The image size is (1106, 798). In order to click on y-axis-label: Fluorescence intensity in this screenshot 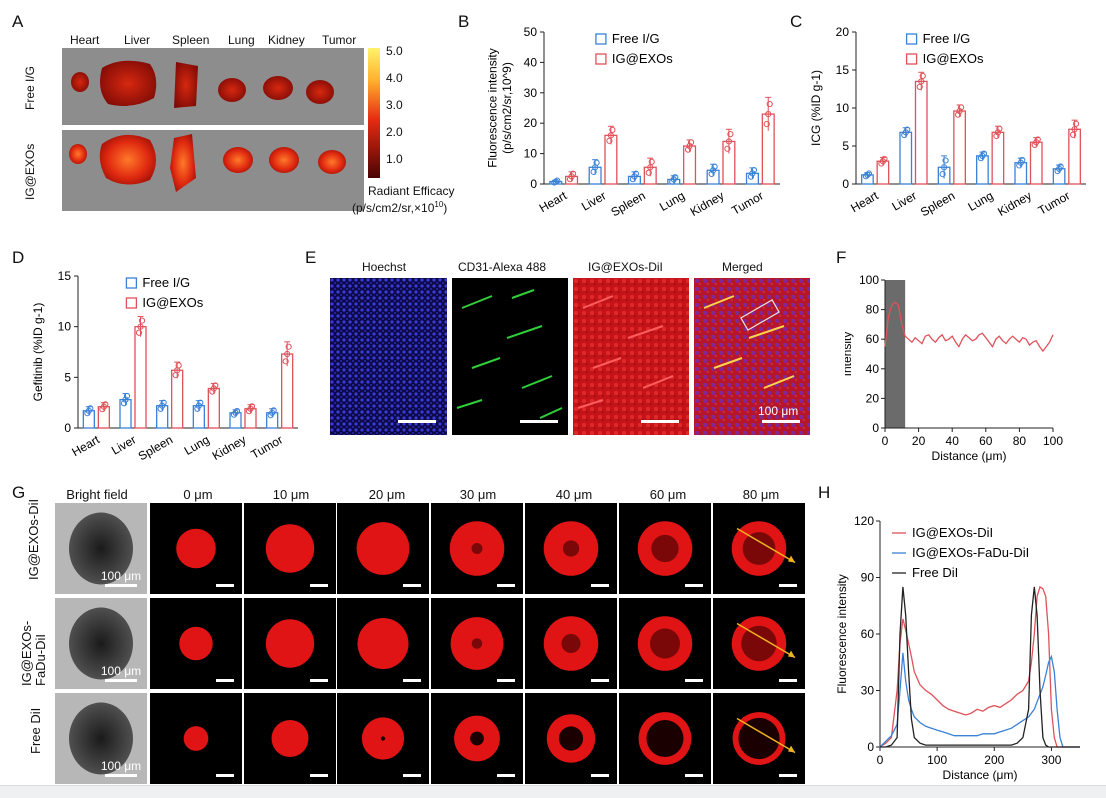, I will do `click(842, 633)`.